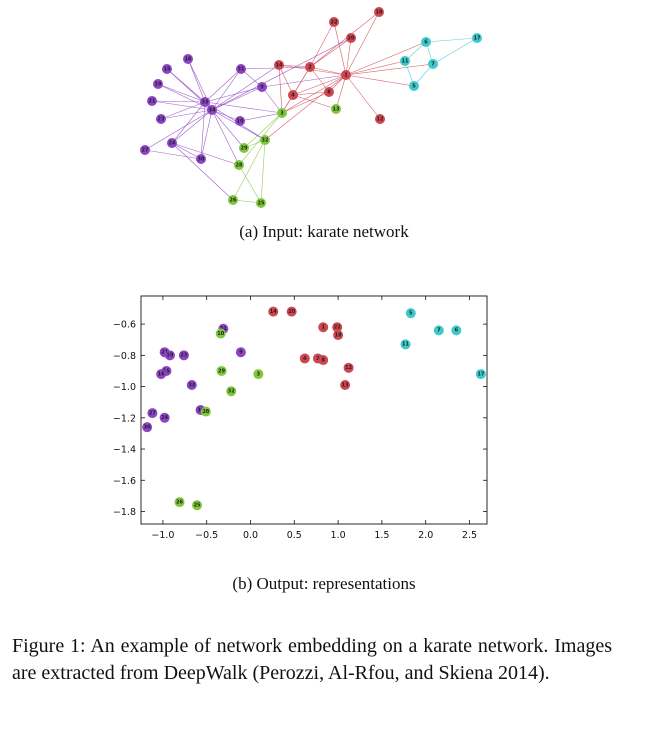 This screenshot has height=734, width=648. What do you see at coordinates (329, 92) in the screenshot?
I see `network-node-label: 8` at bounding box center [329, 92].